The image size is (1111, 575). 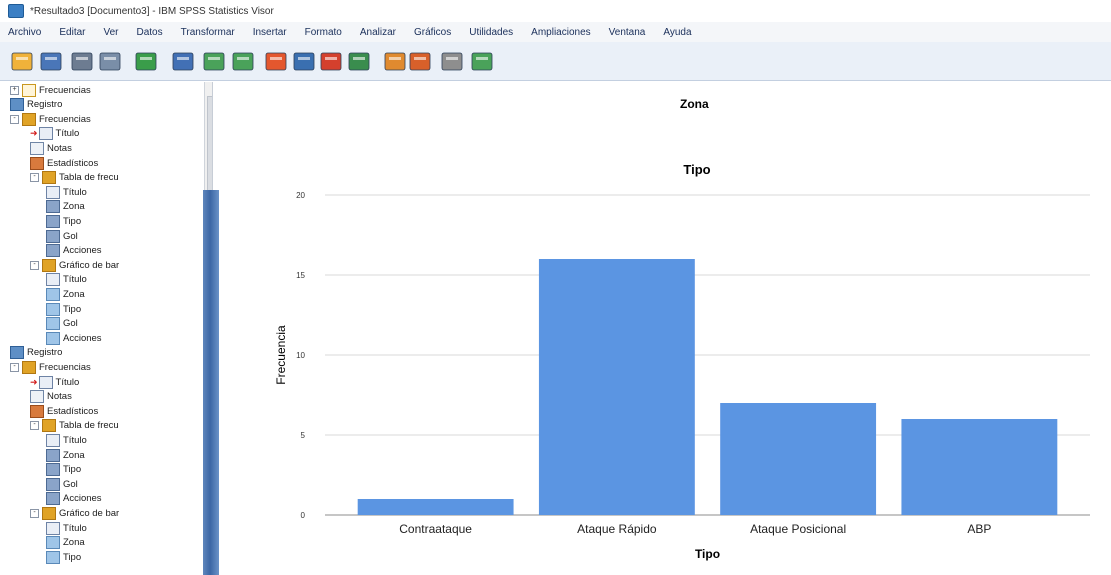 What do you see at coordinates (482, 61) in the screenshot?
I see `hide-icon` at bounding box center [482, 61].